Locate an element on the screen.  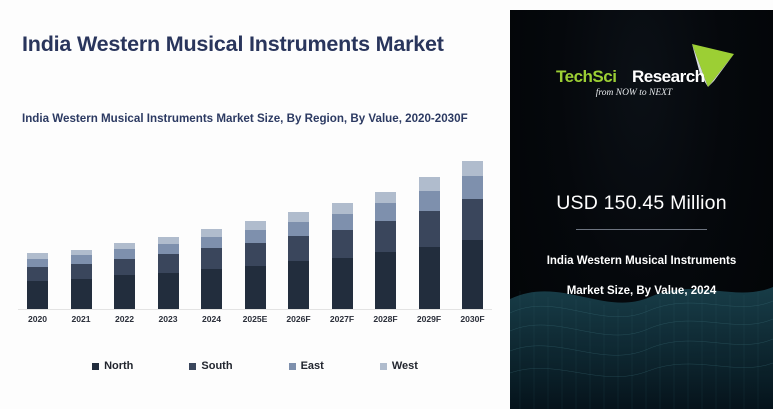
x-axis-tick-label: 2029F is located at coordinates (429, 319).